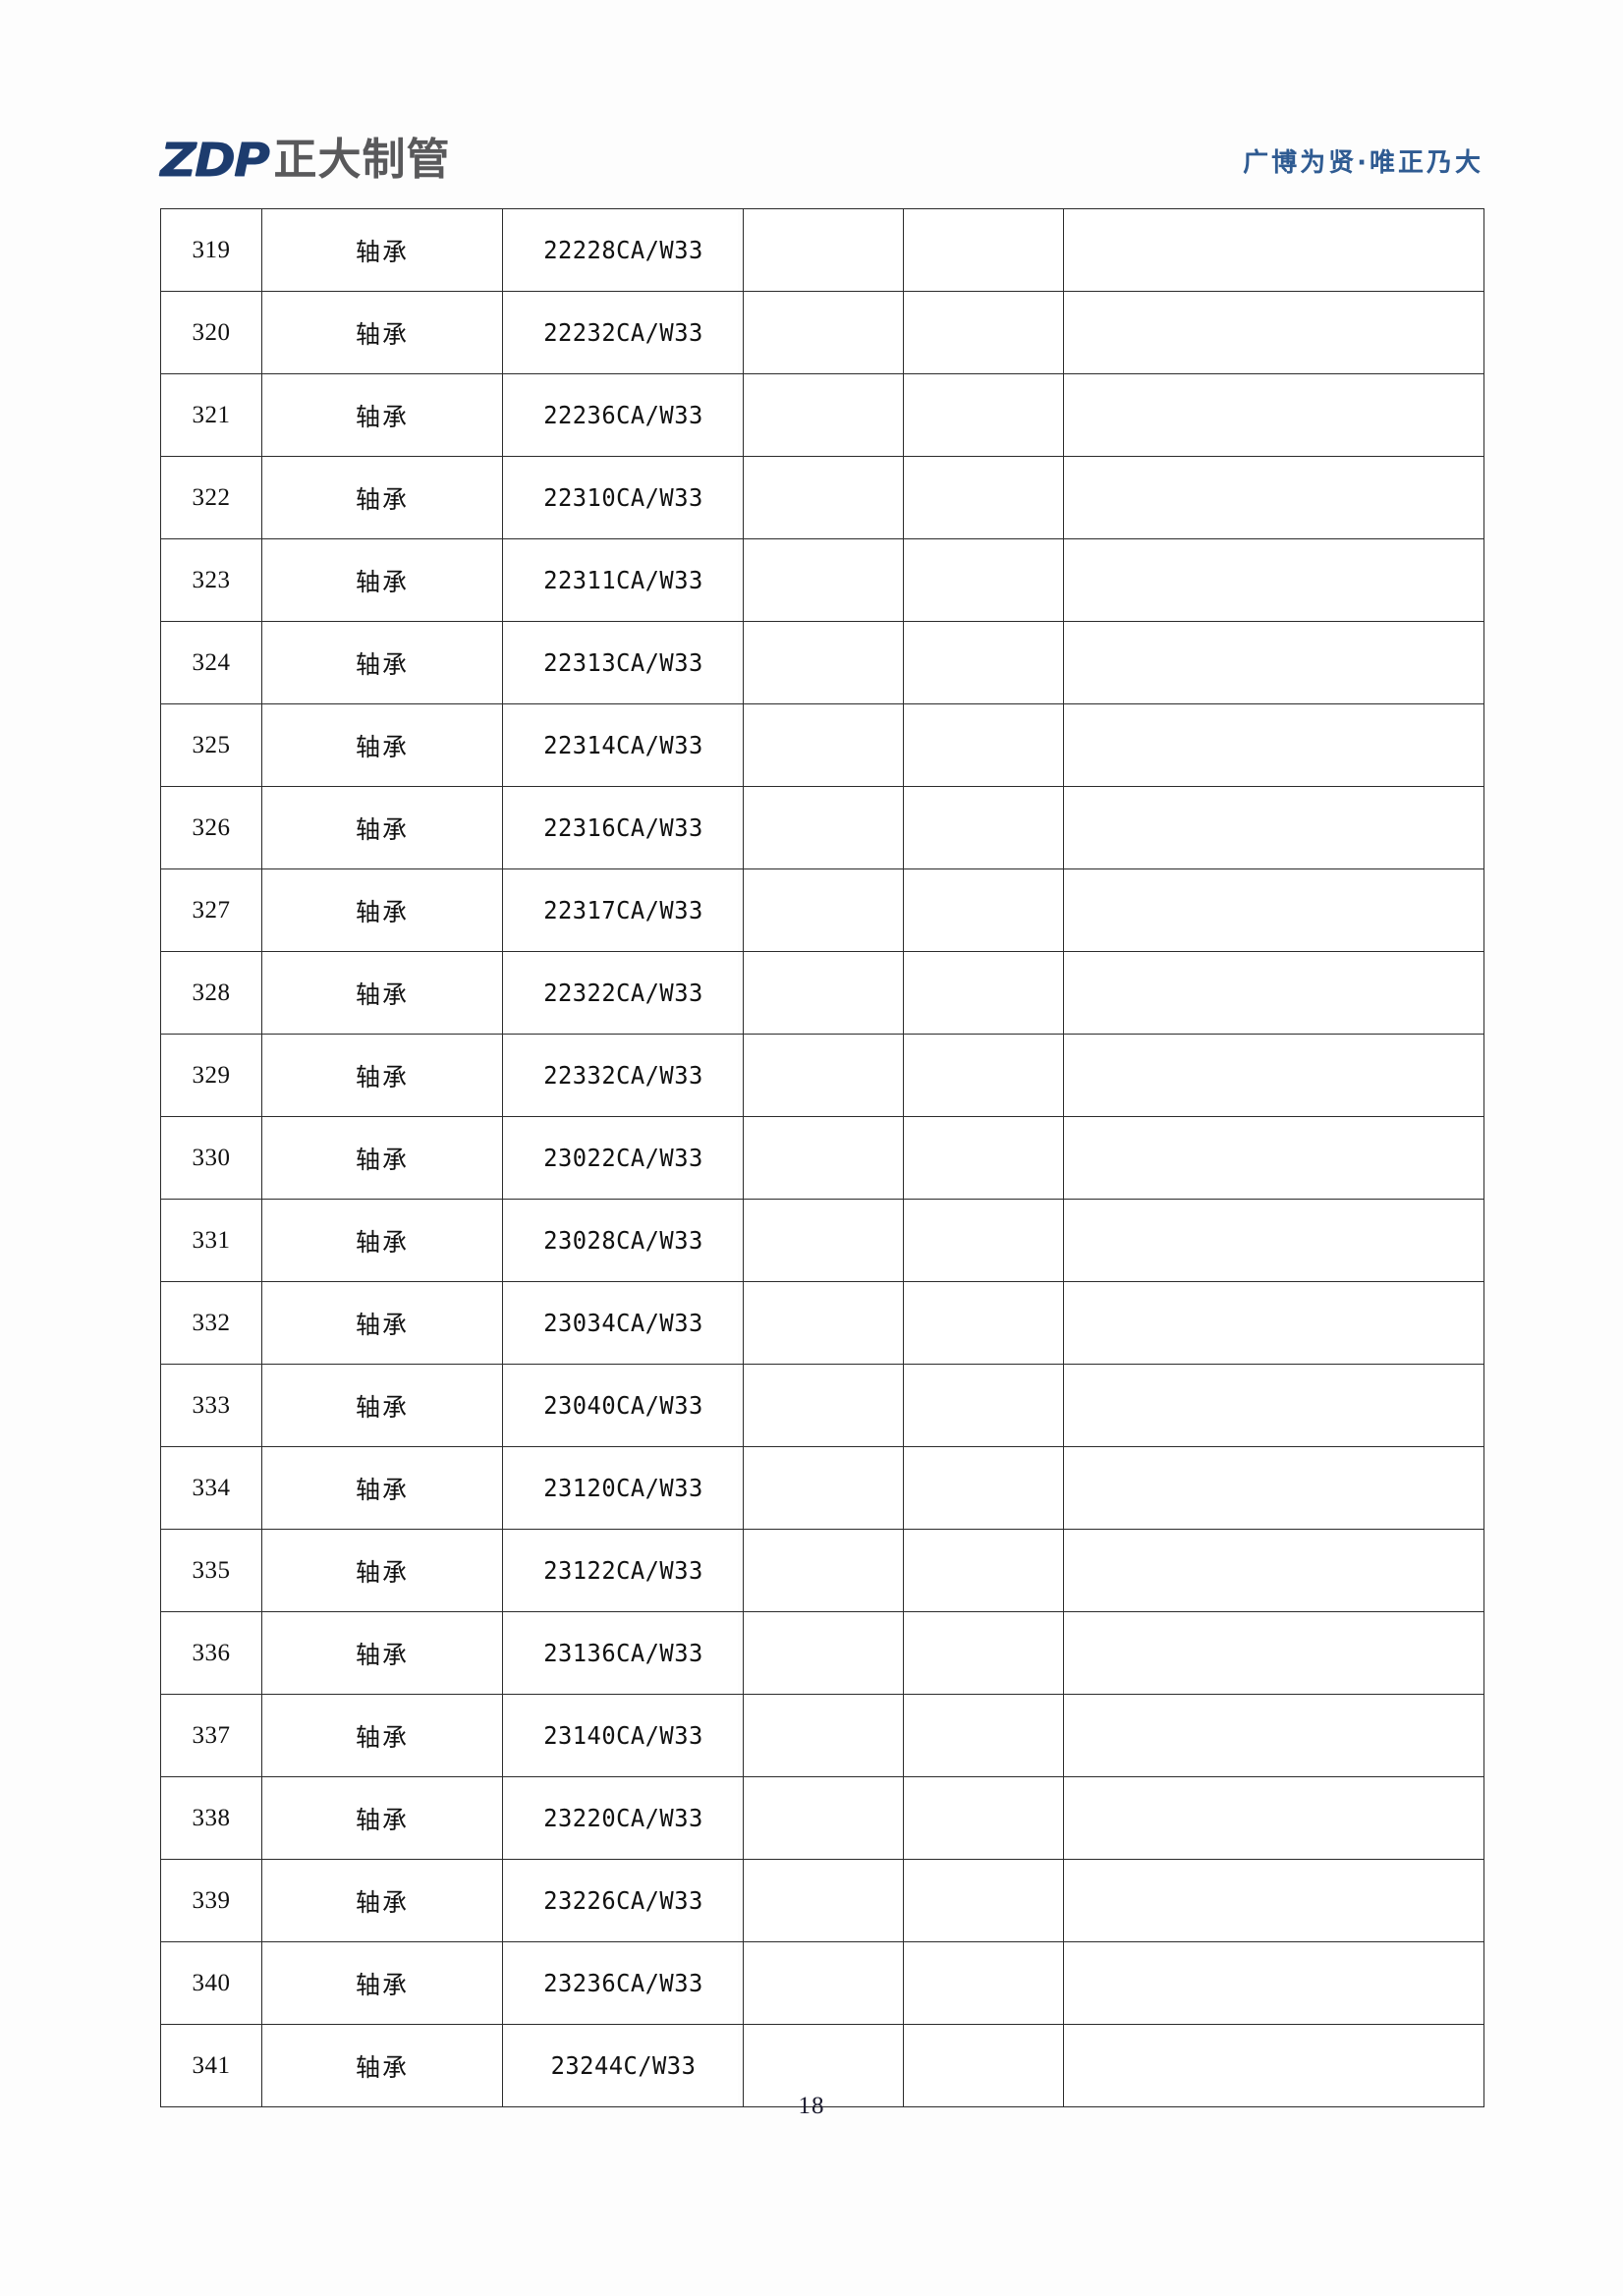 The image size is (1623, 2296). What do you see at coordinates (211, 332) in the screenshot?
I see `cell-index: 320` at bounding box center [211, 332].